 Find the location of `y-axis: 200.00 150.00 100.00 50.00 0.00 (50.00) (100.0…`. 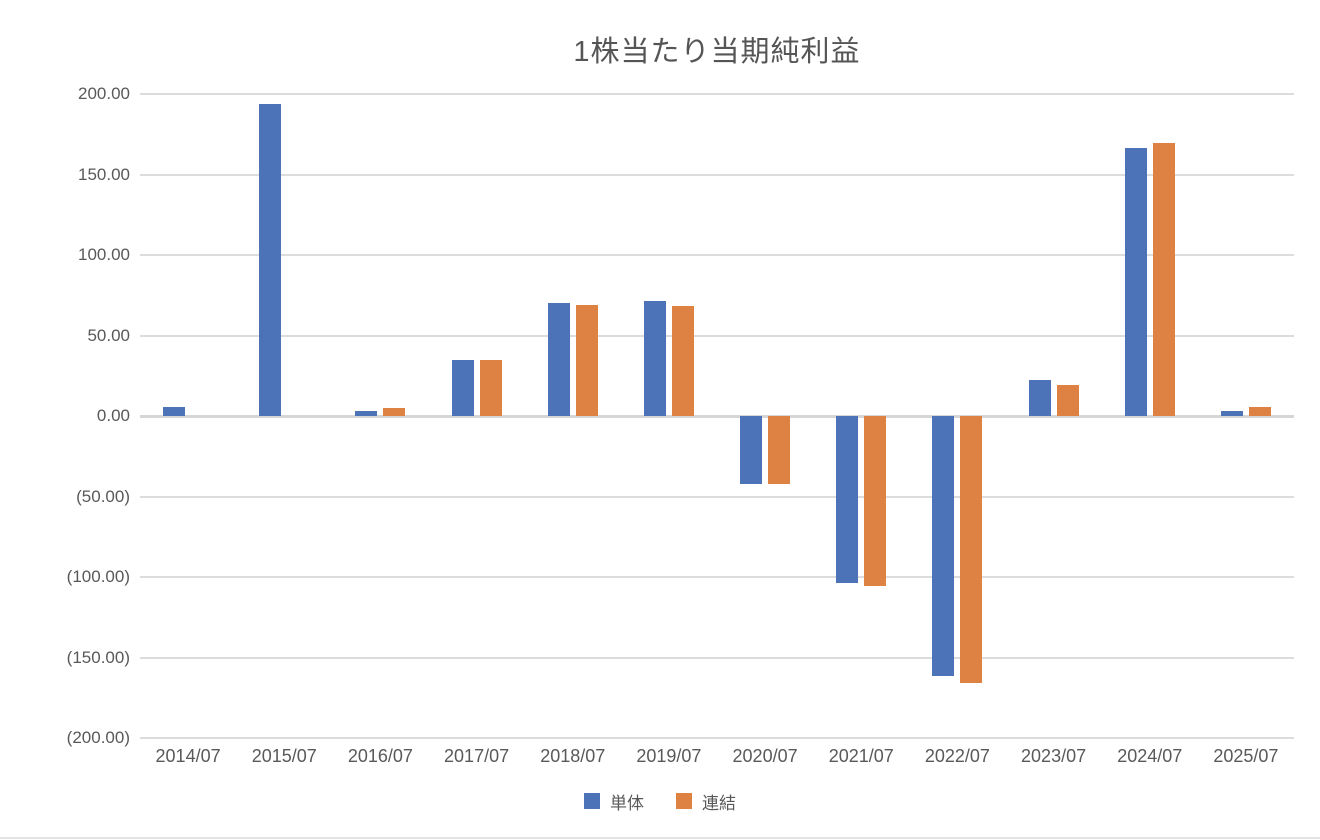

y-axis: 200.00 150.00 100.00 50.00 0.00 (50.00) (100.0… is located at coordinates (65, 415).